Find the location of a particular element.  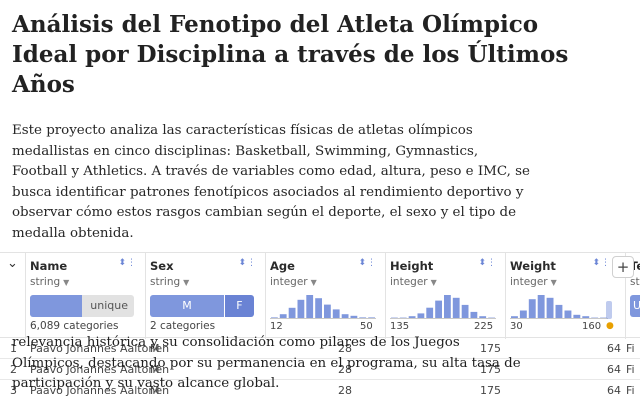

column-team: Te st U is located at coordinates (633, 296).